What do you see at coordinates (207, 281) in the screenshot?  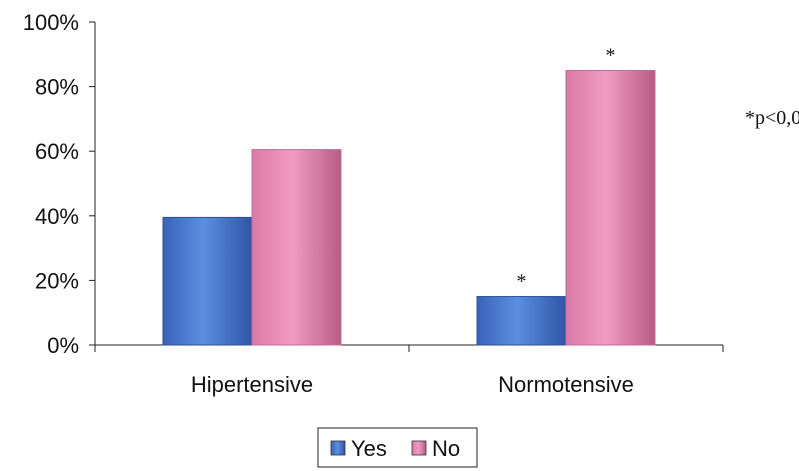 I see `bar-yes-hipertensive` at bounding box center [207, 281].